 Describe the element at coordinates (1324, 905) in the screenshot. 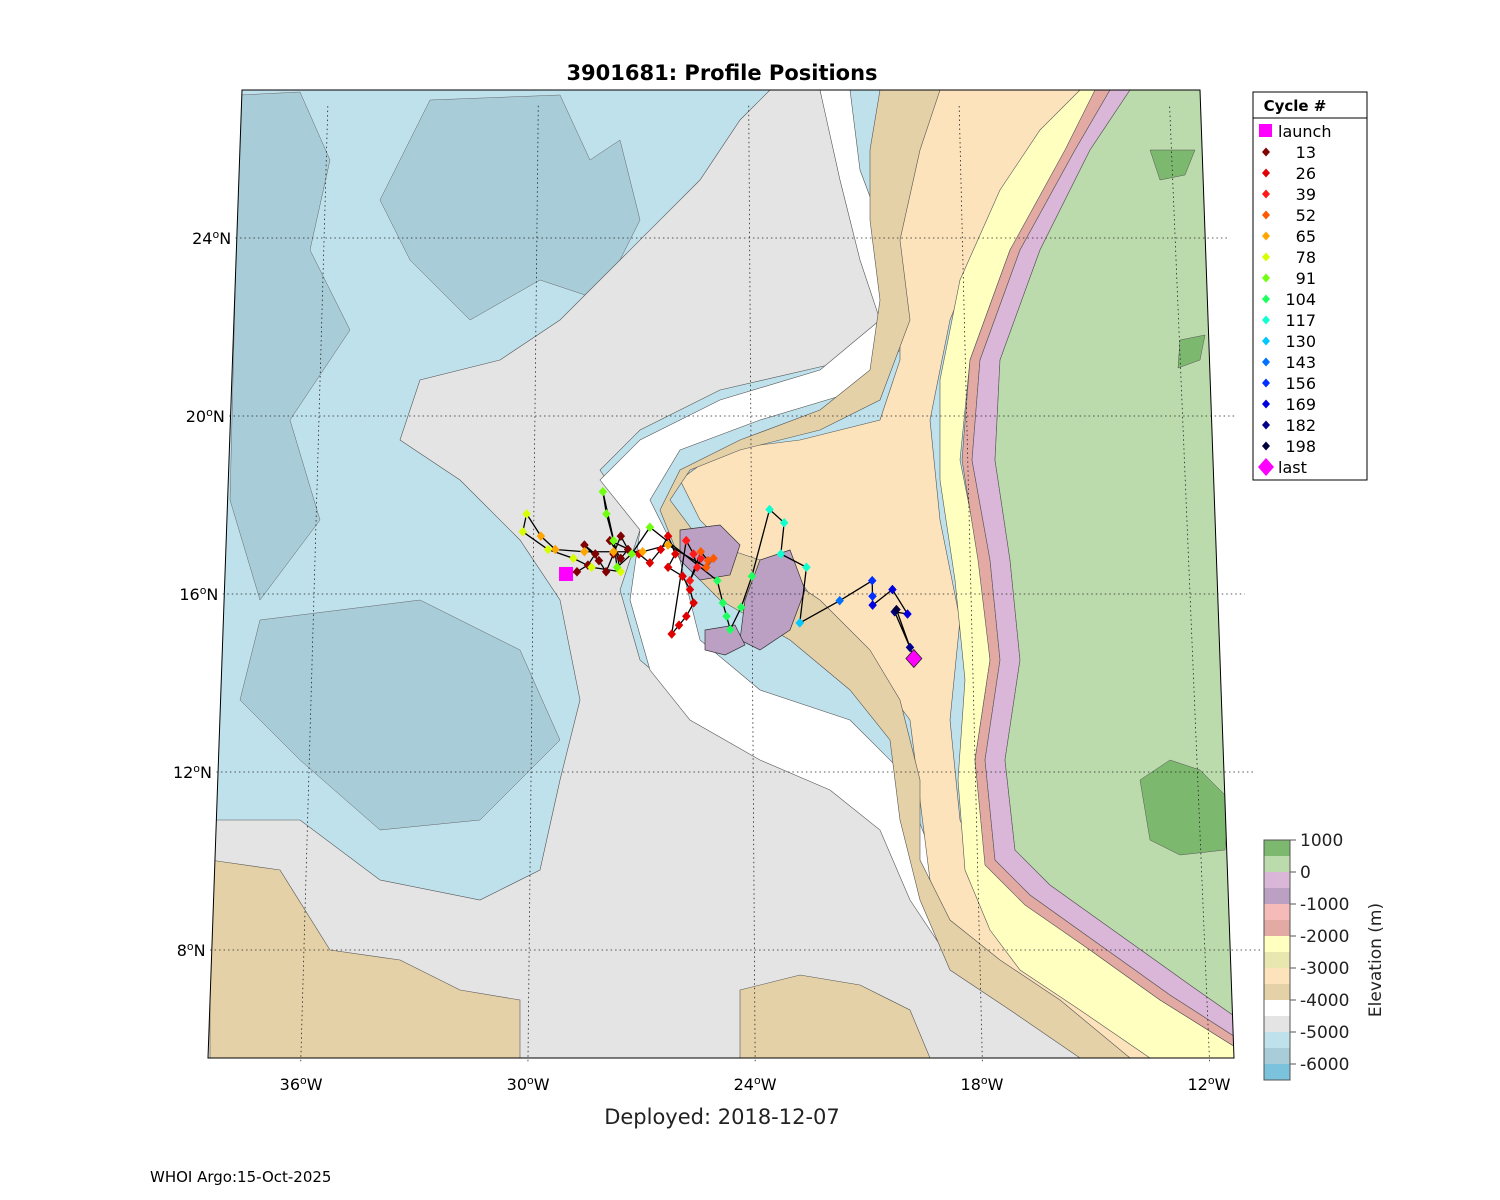

I see `colorbar-tick-label: -1000` at that location.